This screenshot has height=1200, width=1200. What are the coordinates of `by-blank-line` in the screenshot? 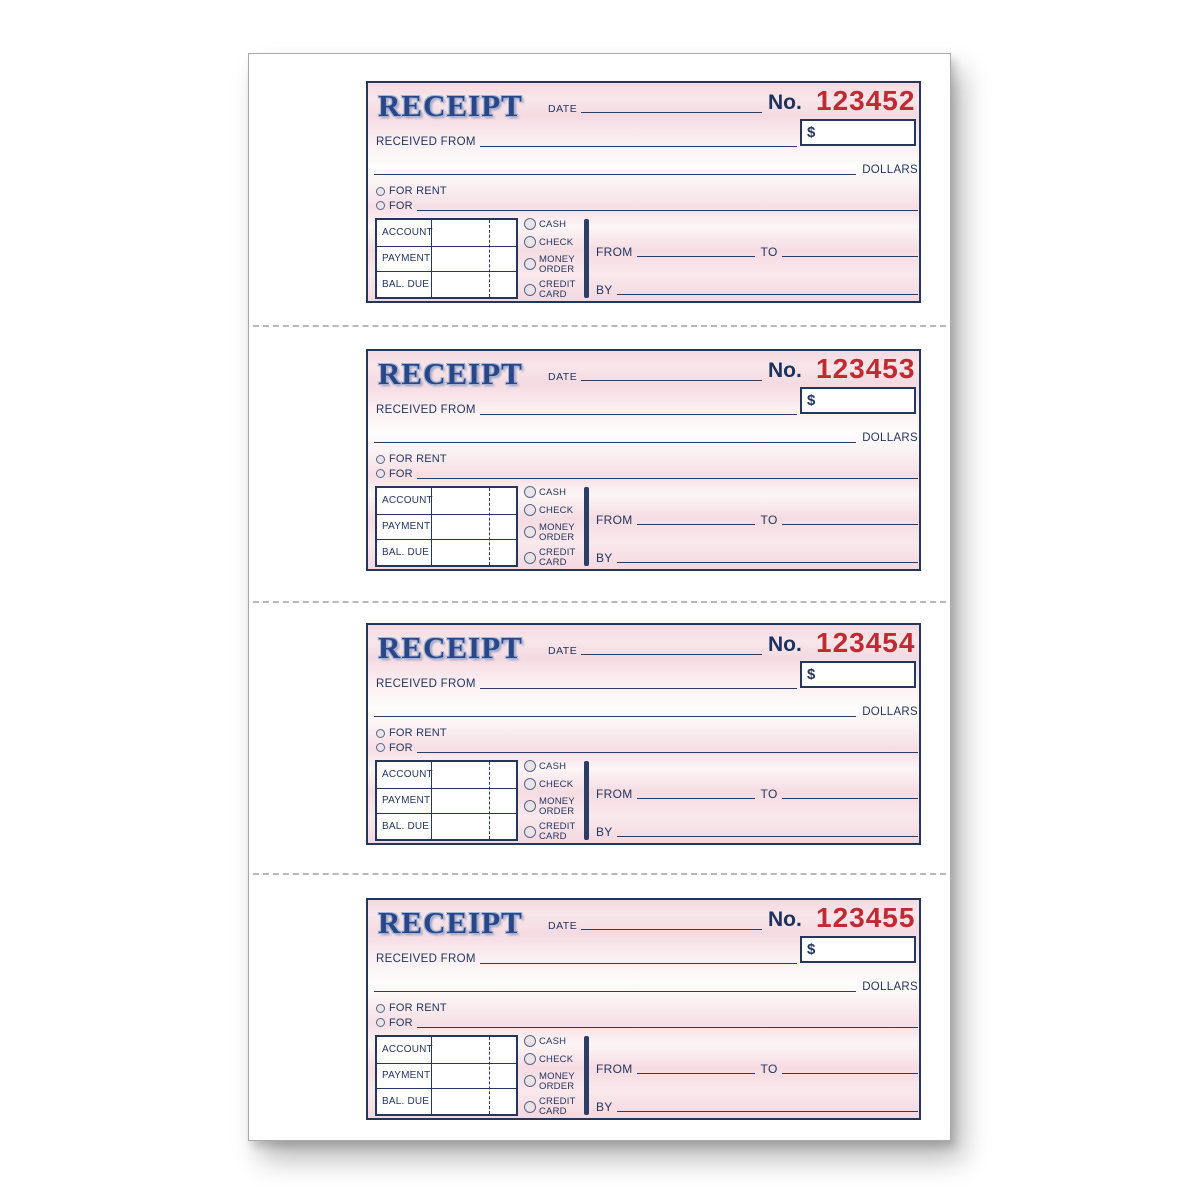 It's located at (767, 1111).